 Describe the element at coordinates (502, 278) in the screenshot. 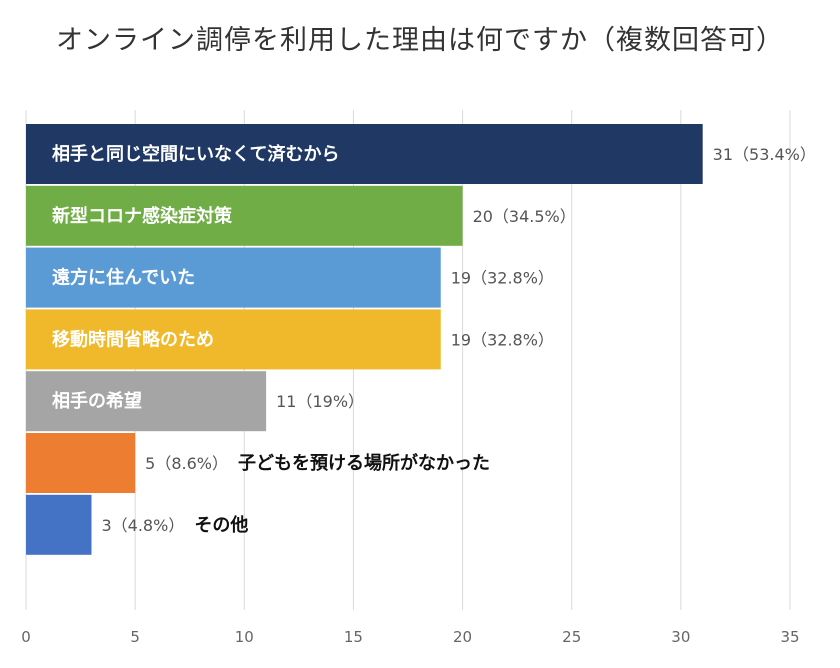

I see `data-label-2: 19（32.8%）` at that location.